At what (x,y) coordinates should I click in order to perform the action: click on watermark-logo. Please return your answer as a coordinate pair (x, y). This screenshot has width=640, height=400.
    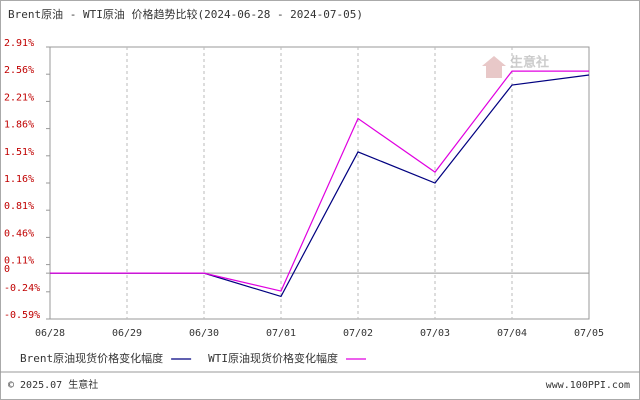
    Looking at the image, I should click on (494, 67).